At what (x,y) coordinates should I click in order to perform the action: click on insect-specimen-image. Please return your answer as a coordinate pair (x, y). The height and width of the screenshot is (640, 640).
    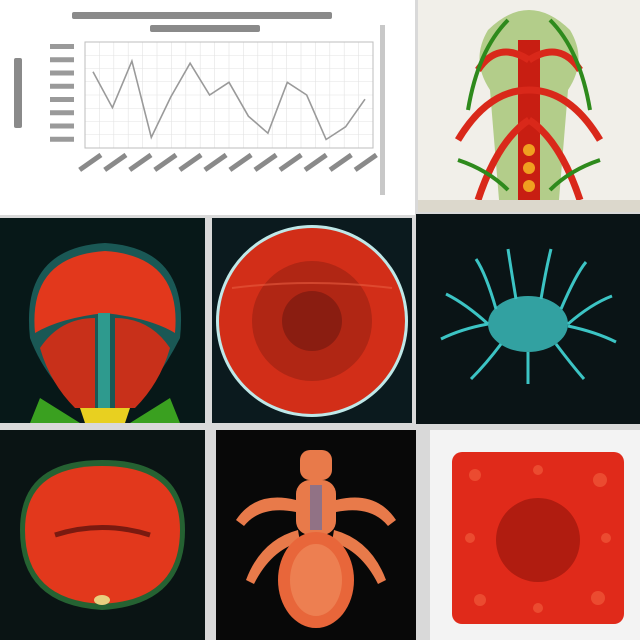
    Looking at the image, I should click on (316, 535).